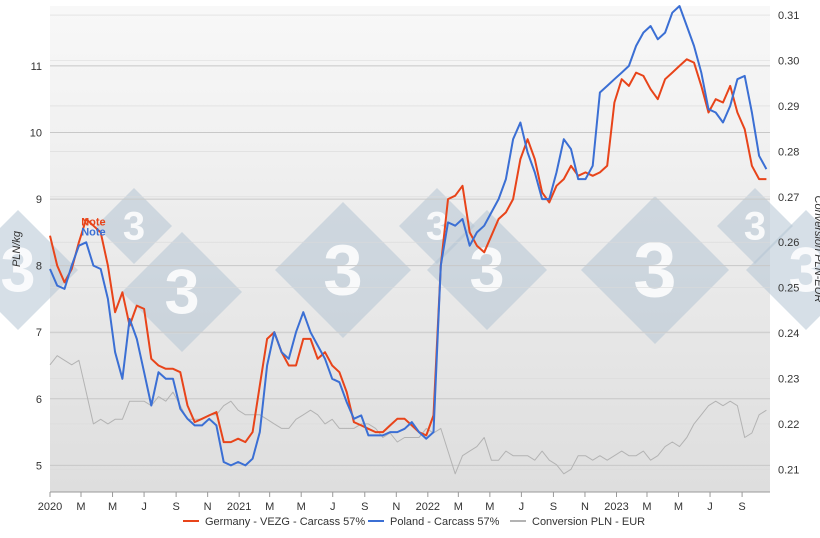 This screenshot has width=820, height=538. What do you see at coordinates (788, 198) in the screenshot?
I see `y2-tick-label: 0.27` at bounding box center [788, 198].